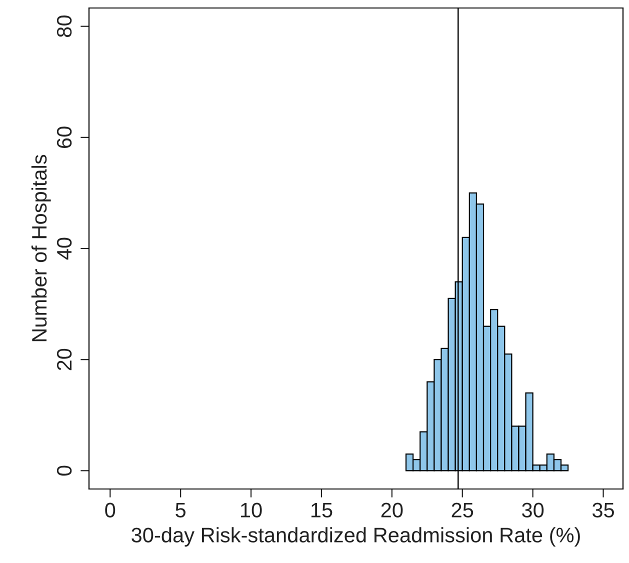  I want to click on y-tick-label: 20, so click(64, 359).